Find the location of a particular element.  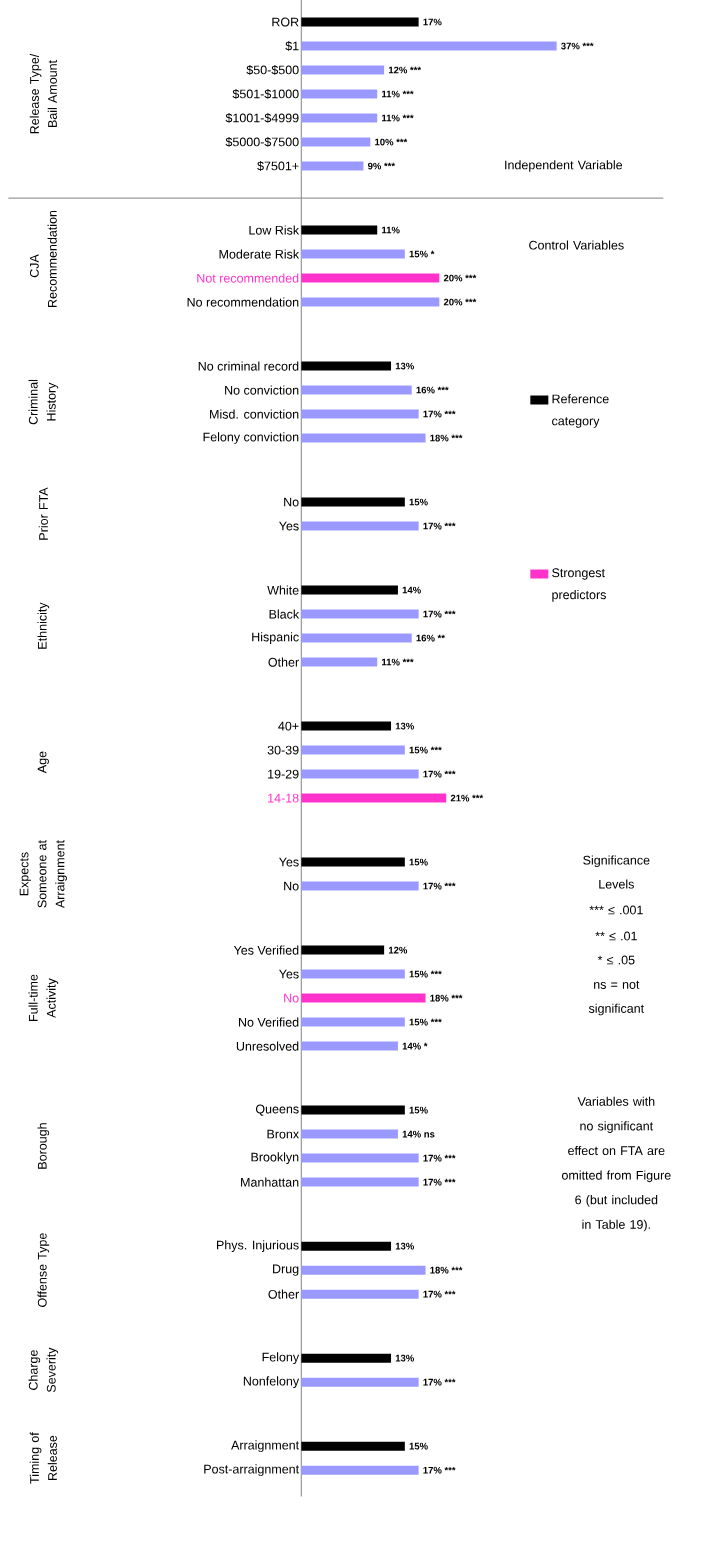

y-tick-label: $1001-$4999 is located at coordinates (262, 118).